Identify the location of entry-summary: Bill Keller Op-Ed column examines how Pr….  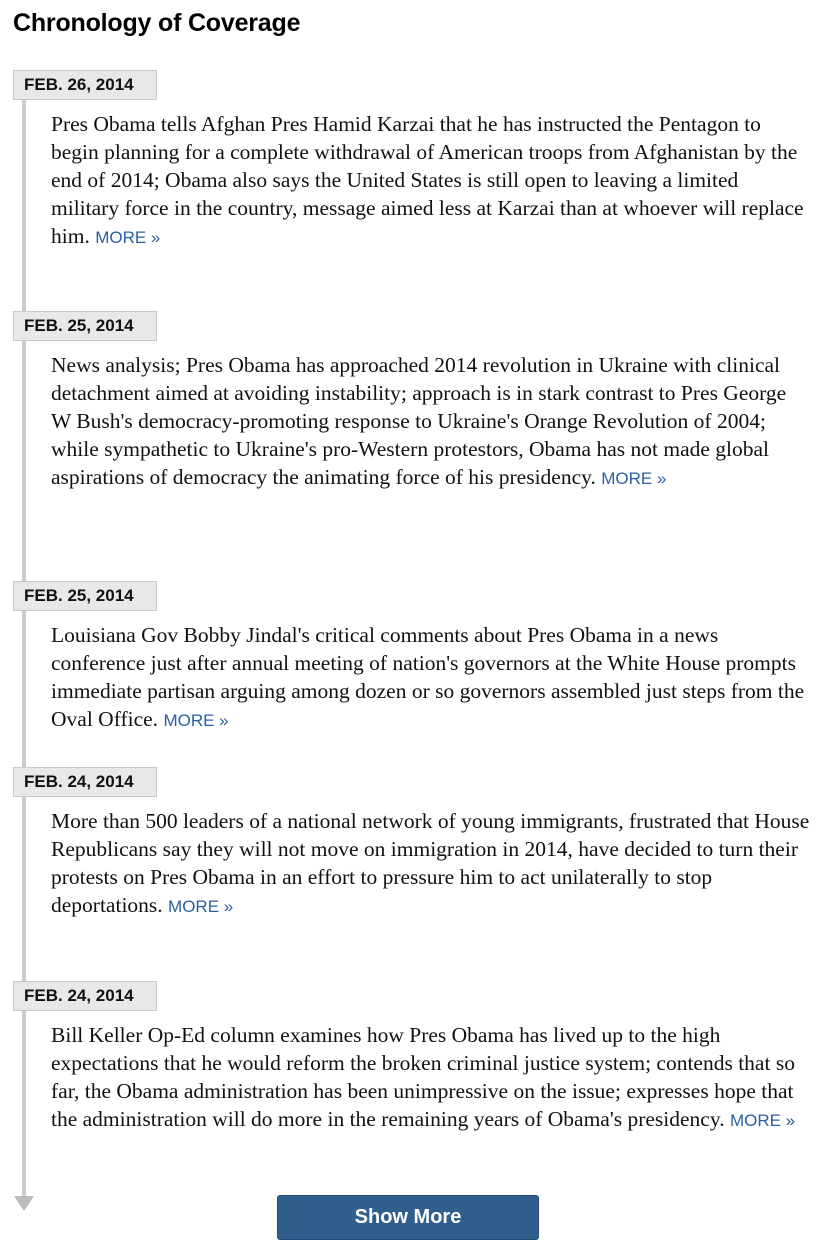
(431, 1078).